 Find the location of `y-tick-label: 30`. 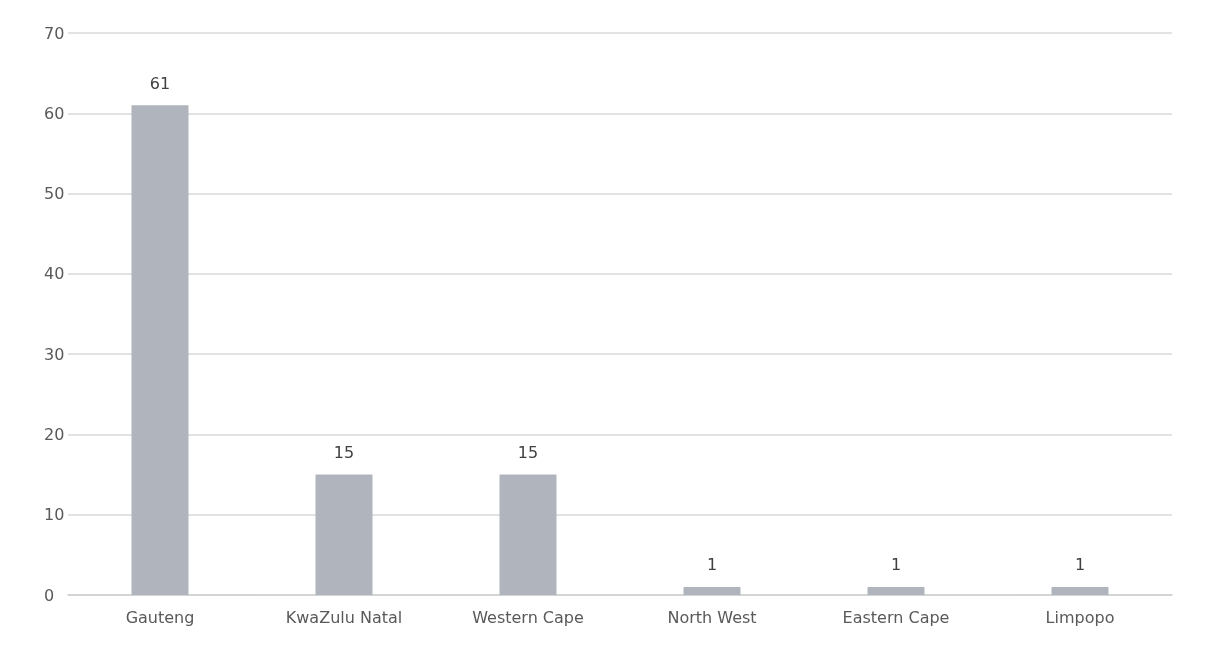

y-tick-label: 30 is located at coordinates (54, 354).